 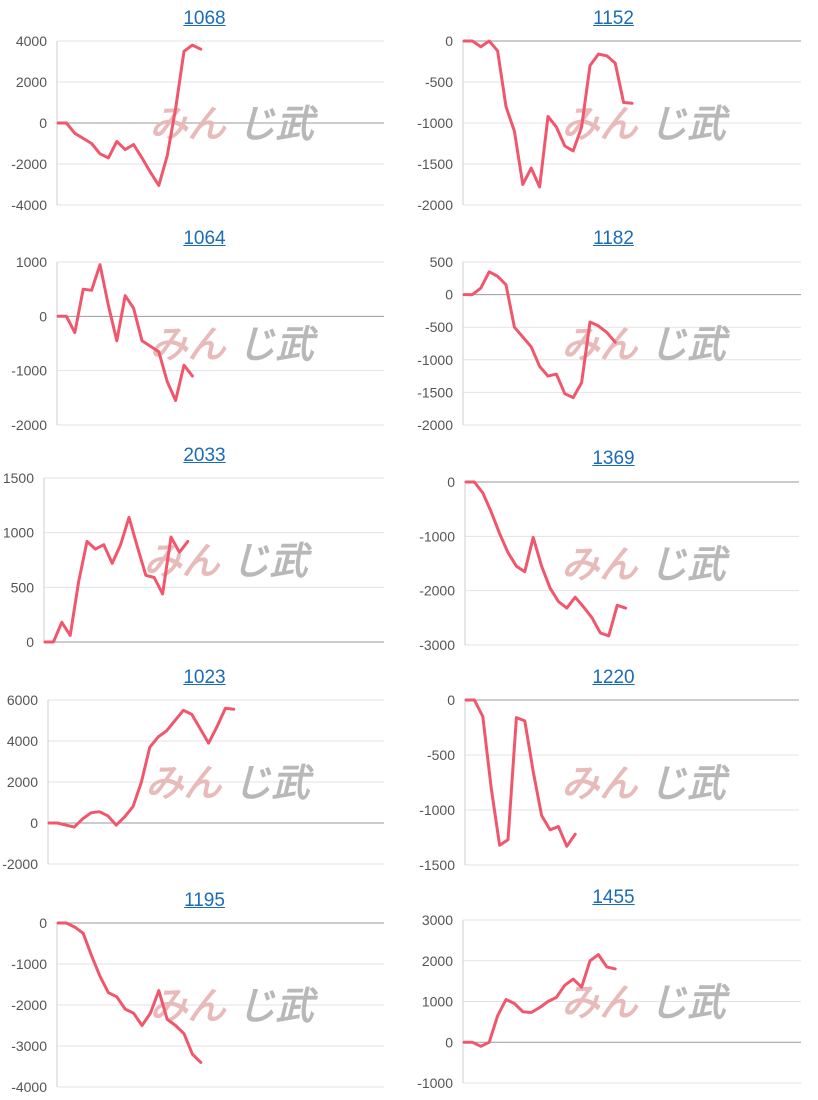 I want to click on chart-panel-1064: 1064 1000 0 -1000 -2000 みん じ武, so click(x=204, y=330).